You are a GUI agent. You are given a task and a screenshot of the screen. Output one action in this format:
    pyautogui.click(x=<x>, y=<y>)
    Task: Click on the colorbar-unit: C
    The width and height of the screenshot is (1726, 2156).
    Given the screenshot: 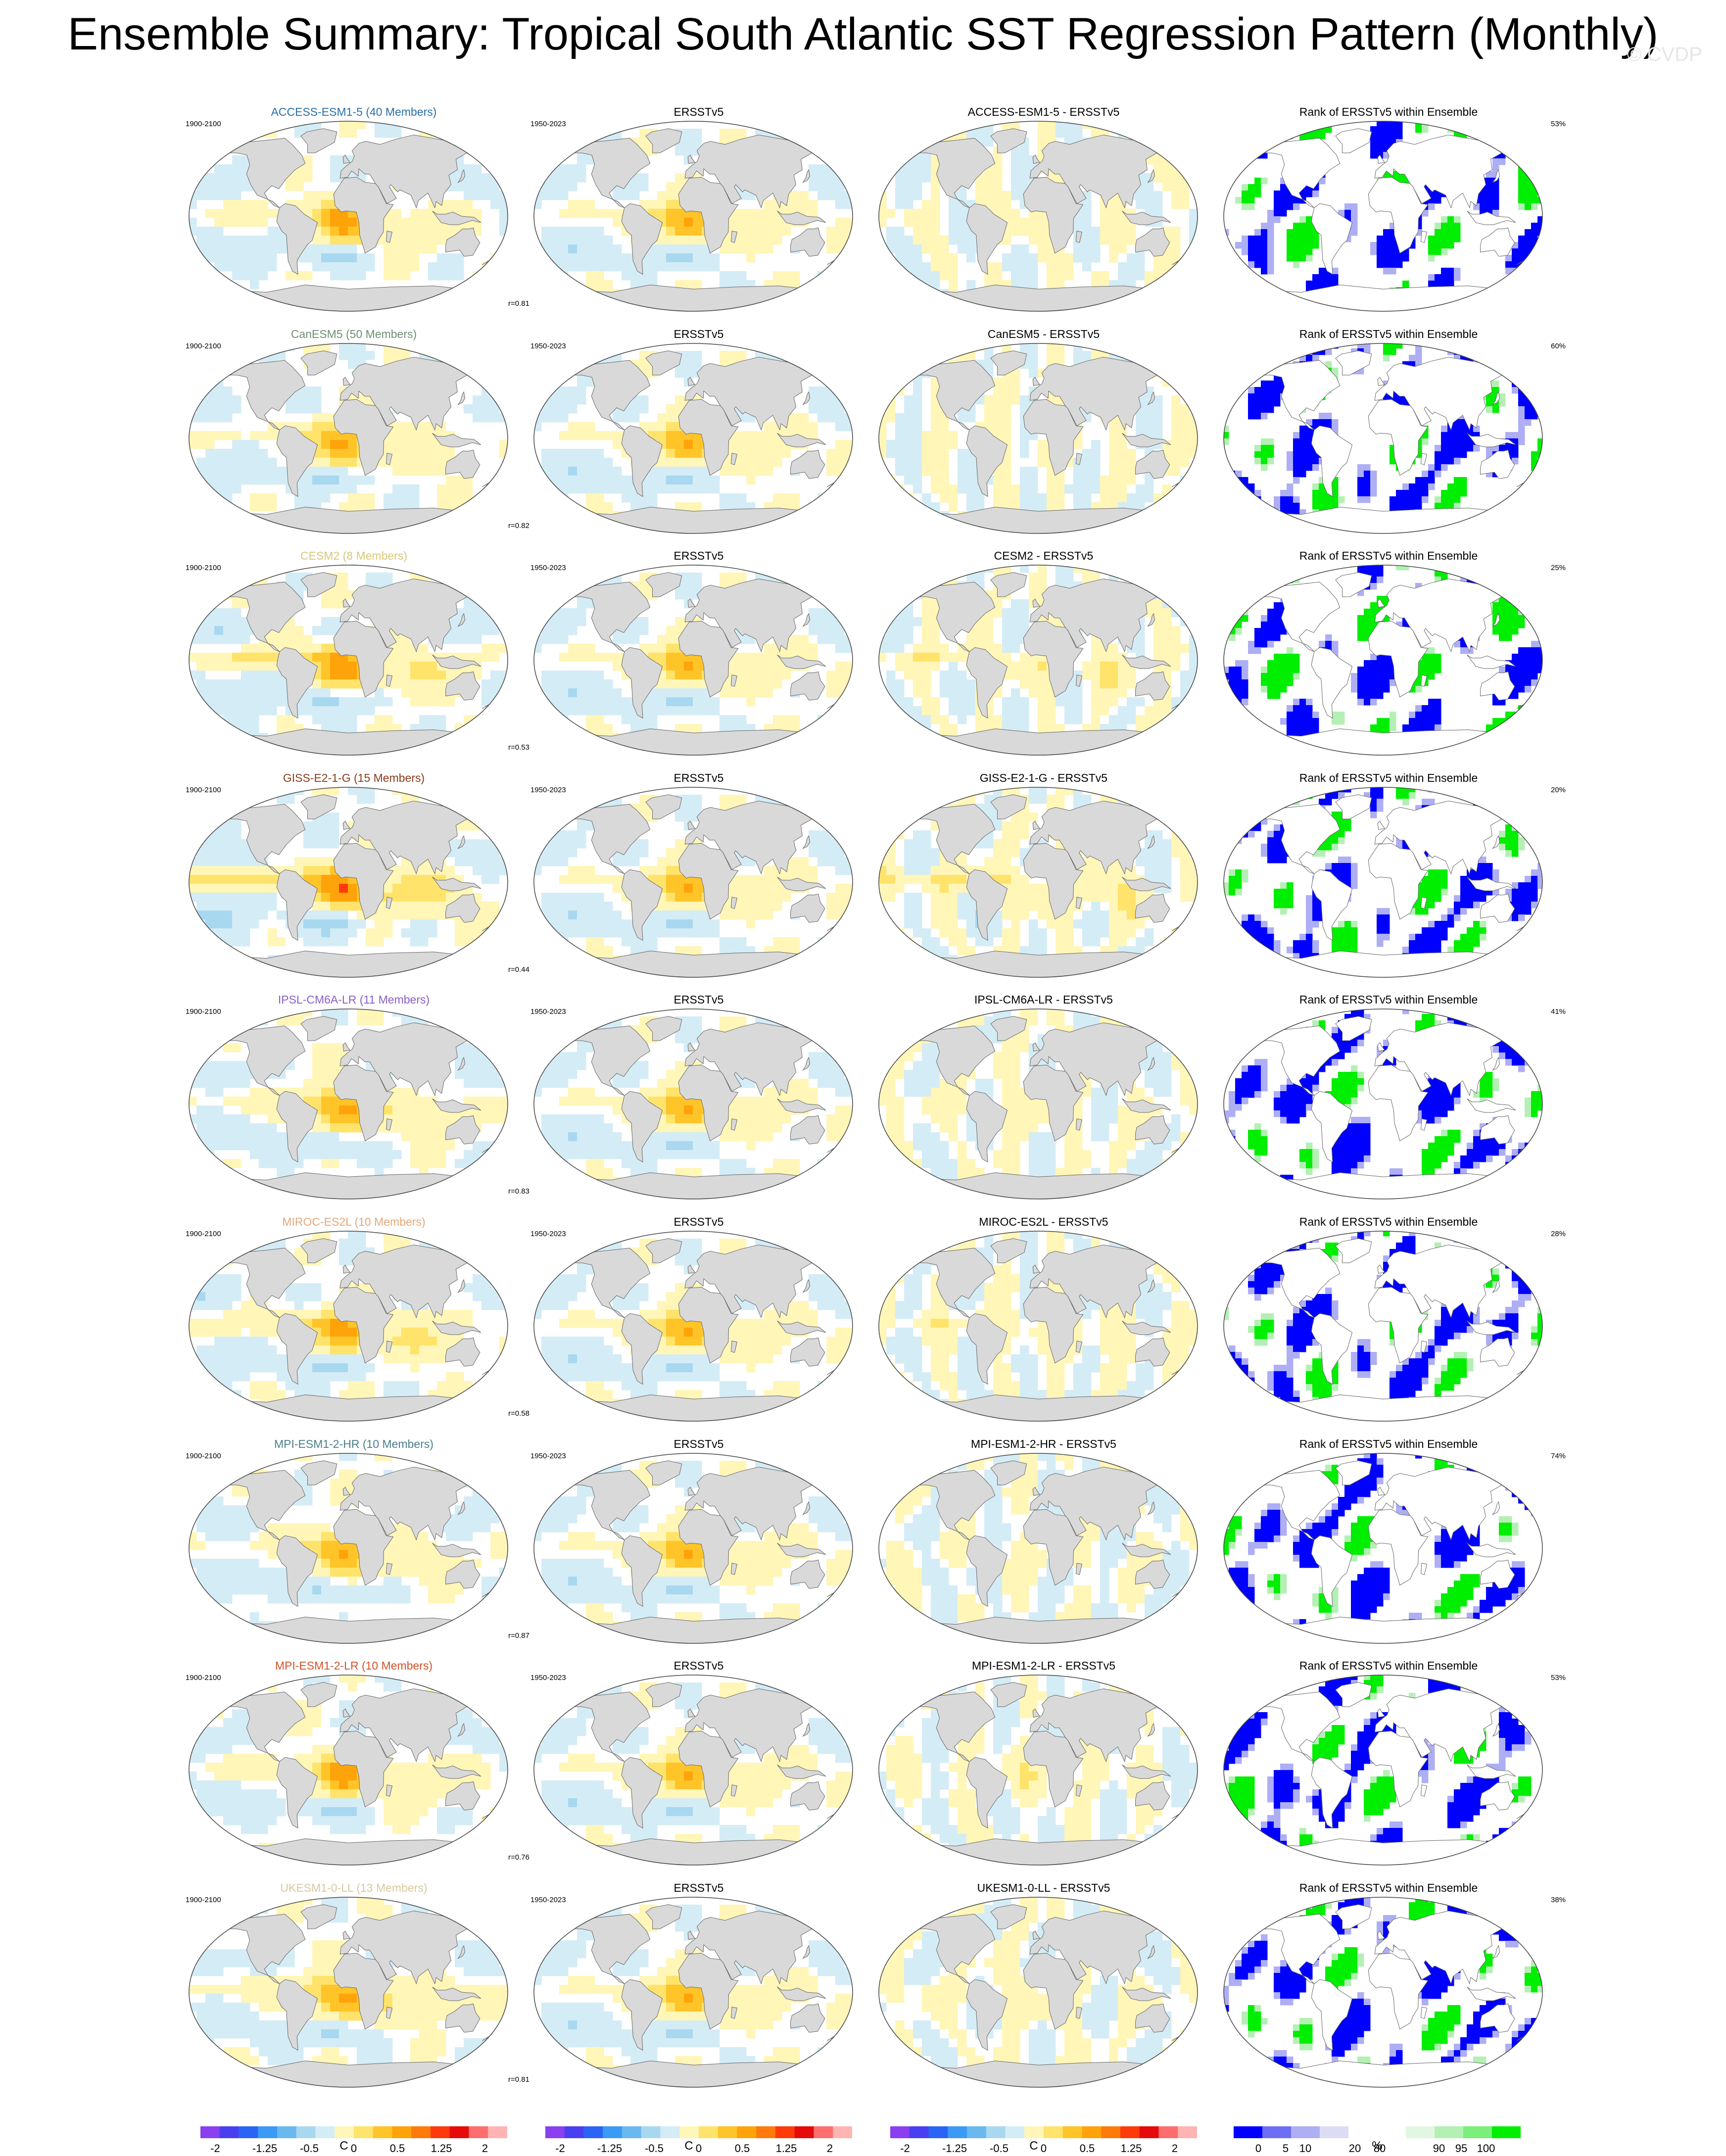 What is the action you would take?
    pyautogui.click(x=1033, y=2146)
    